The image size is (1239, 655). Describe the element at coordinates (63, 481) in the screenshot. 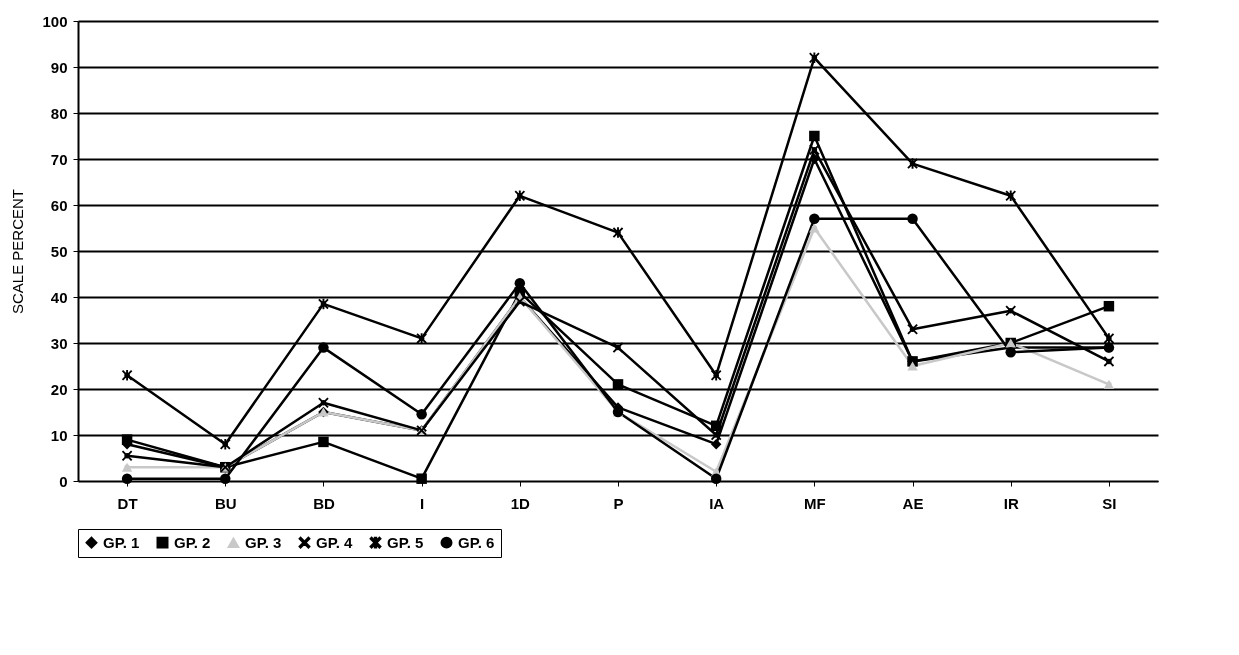

I see `y-tick-label: 0` at that location.